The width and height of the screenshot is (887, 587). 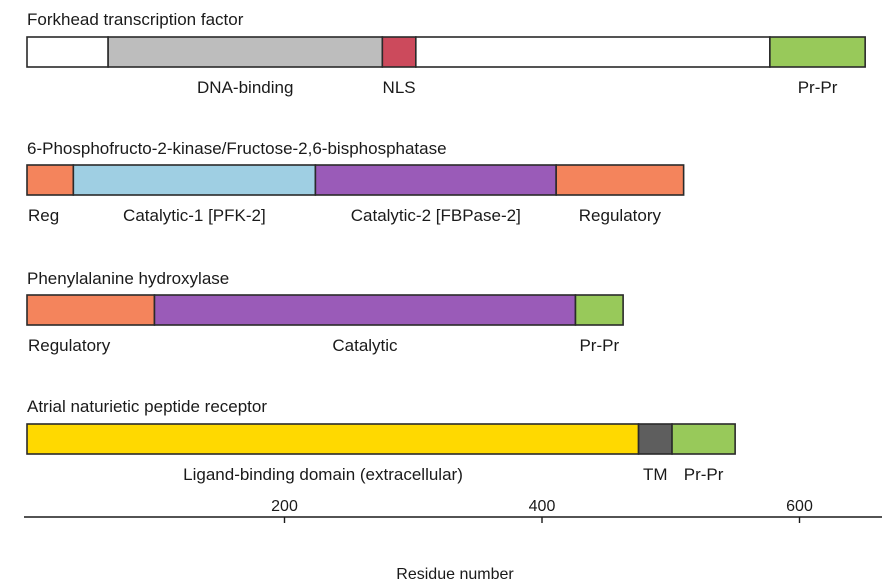 What do you see at coordinates (799, 506) in the screenshot?
I see `tick-label: 600` at bounding box center [799, 506].